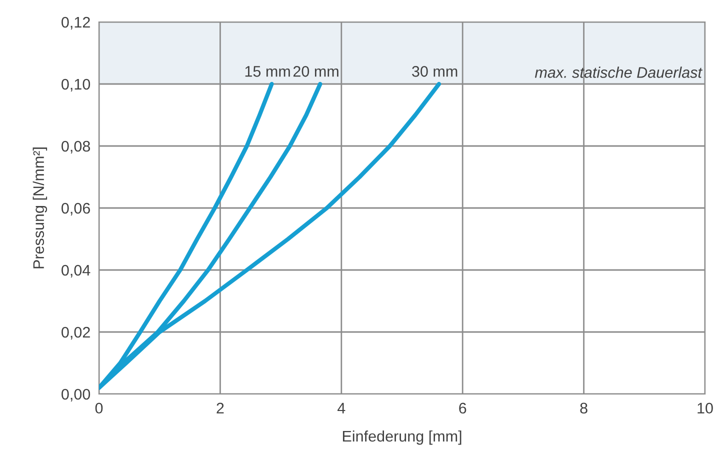 This screenshot has width=714, height=458. I want to click on y-axis-title: Pressung [N/mm²], so click(40, 208).